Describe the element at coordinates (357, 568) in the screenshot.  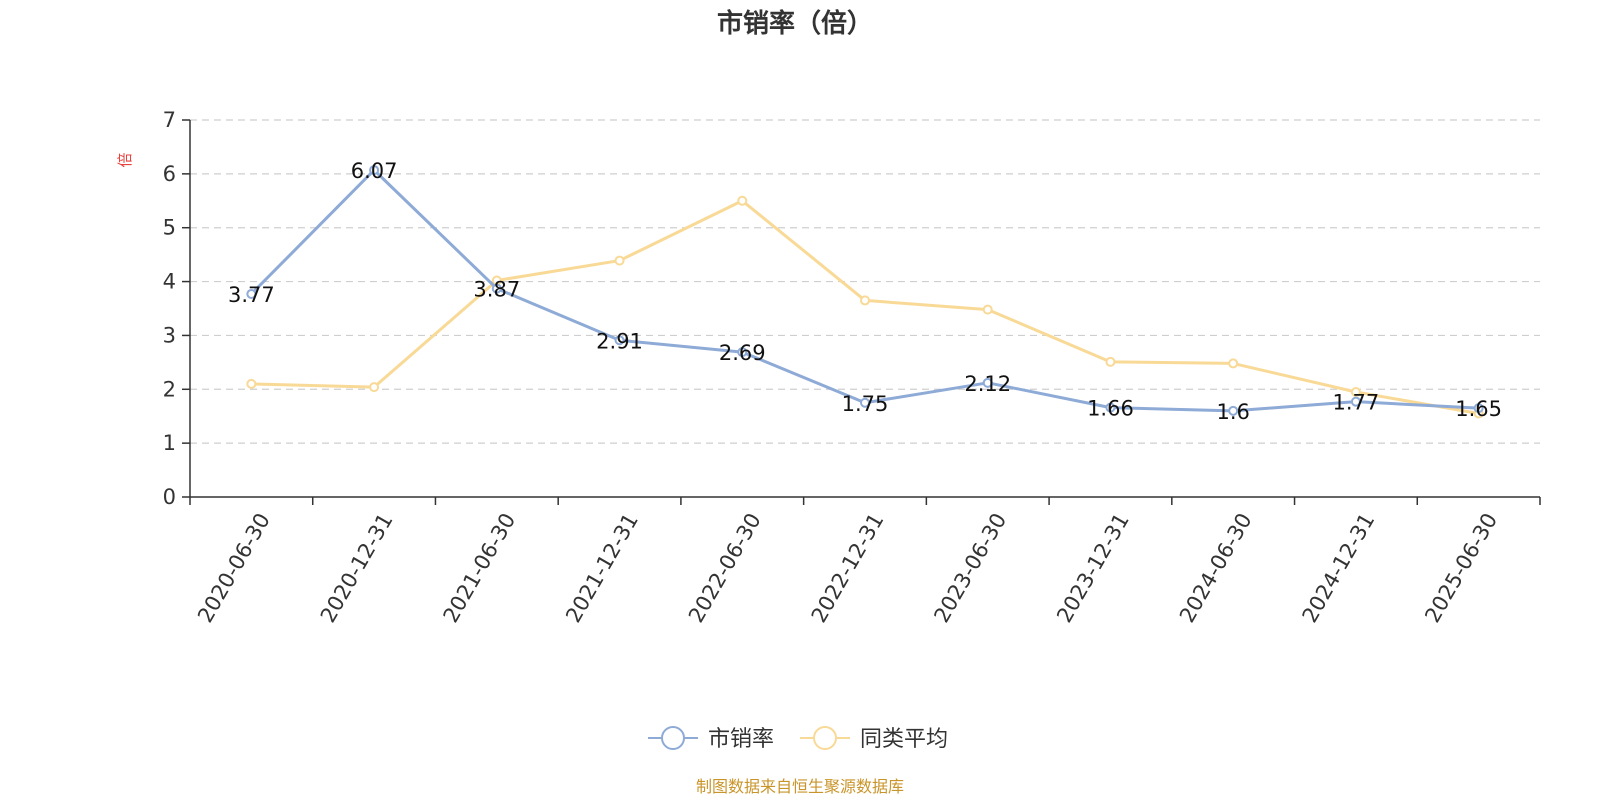
I see `x-tick-label: 2020-12-31` at that location.